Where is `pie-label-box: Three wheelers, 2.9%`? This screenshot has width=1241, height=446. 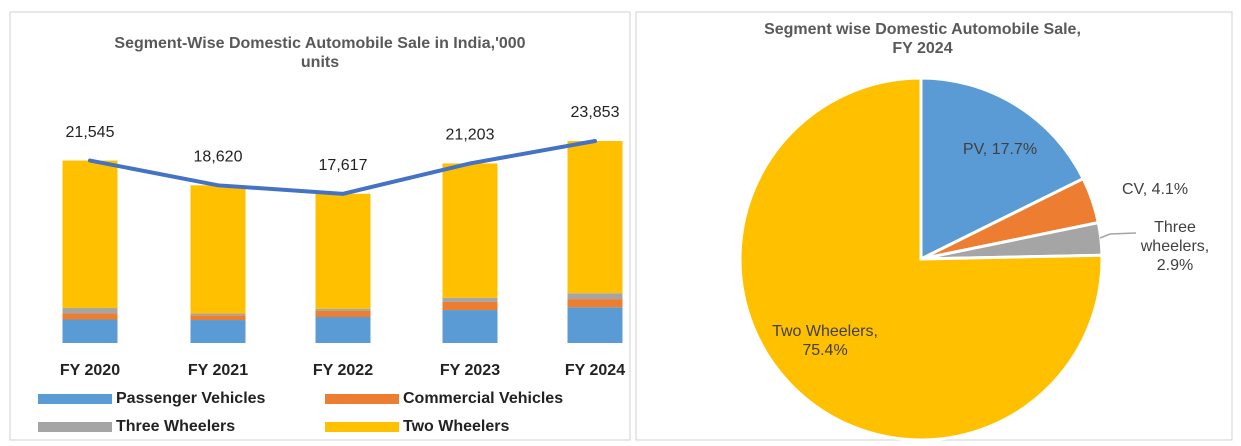 pie-label-box: Three wheelers, 2.9% is located at coordinates (1175, 247).